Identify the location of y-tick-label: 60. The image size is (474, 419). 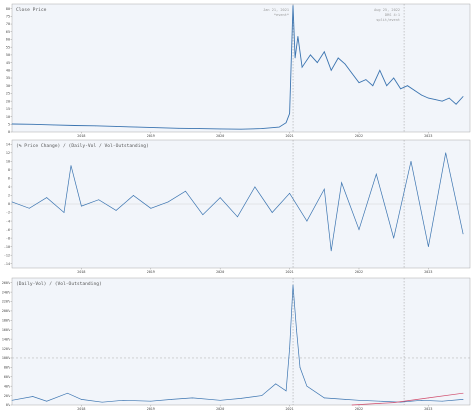
(8, 40).